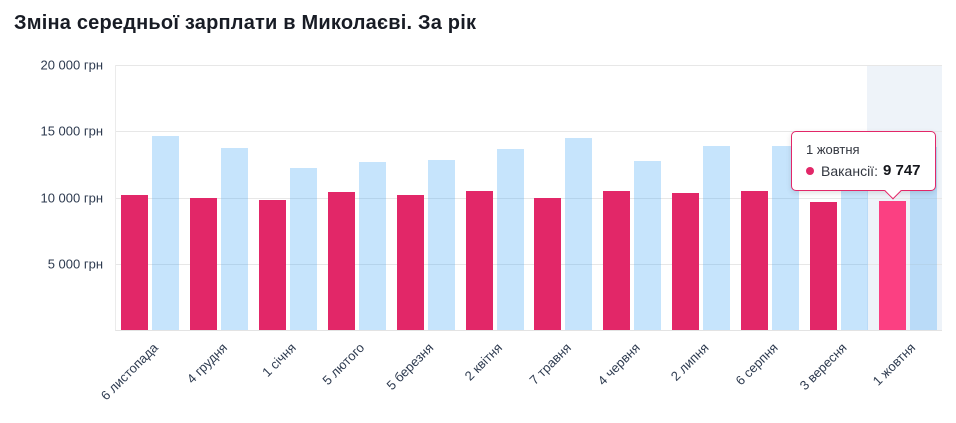  What do you see at coordinates (823, 367) in the screenshot?
I see `x-axis-label: 3 вересня` at bounding box center [823, 367].